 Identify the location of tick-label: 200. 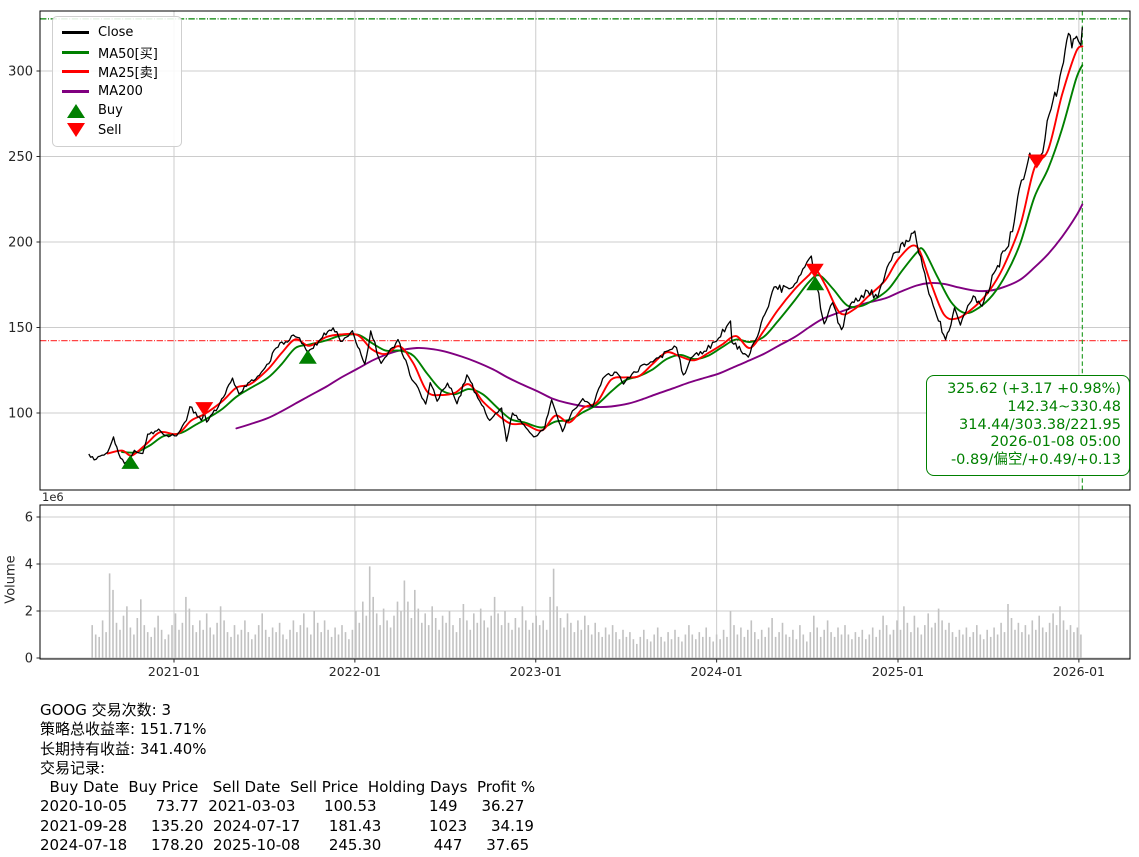
(20, 243).